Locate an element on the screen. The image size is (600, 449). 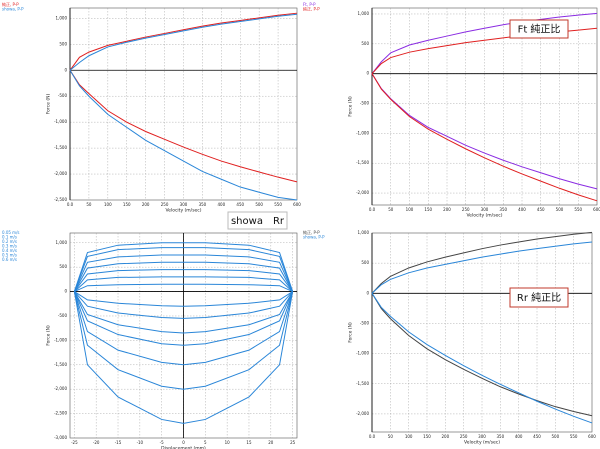
x-tick-label: -25 is located at coordinates (74, 442).